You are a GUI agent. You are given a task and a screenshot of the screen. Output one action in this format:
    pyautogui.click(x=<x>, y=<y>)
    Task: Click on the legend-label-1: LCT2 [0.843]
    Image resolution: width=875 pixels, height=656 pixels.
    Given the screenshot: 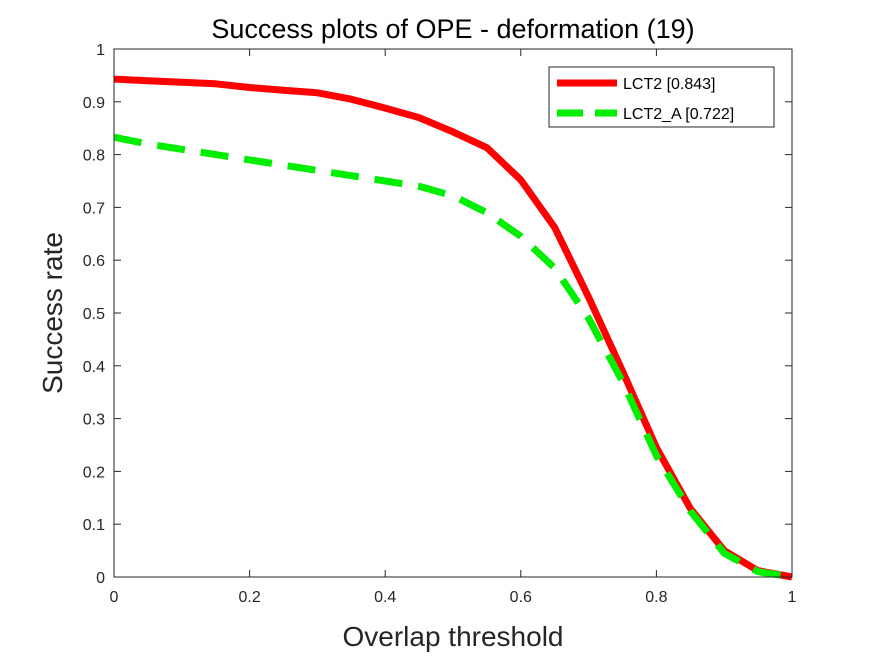 What is the action you would take?
    pyautogui.click(x=669, y=84)
    